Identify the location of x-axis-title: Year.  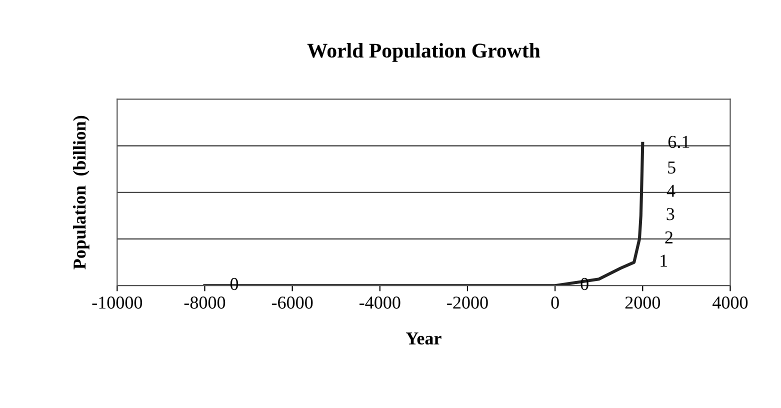
(424, 338).